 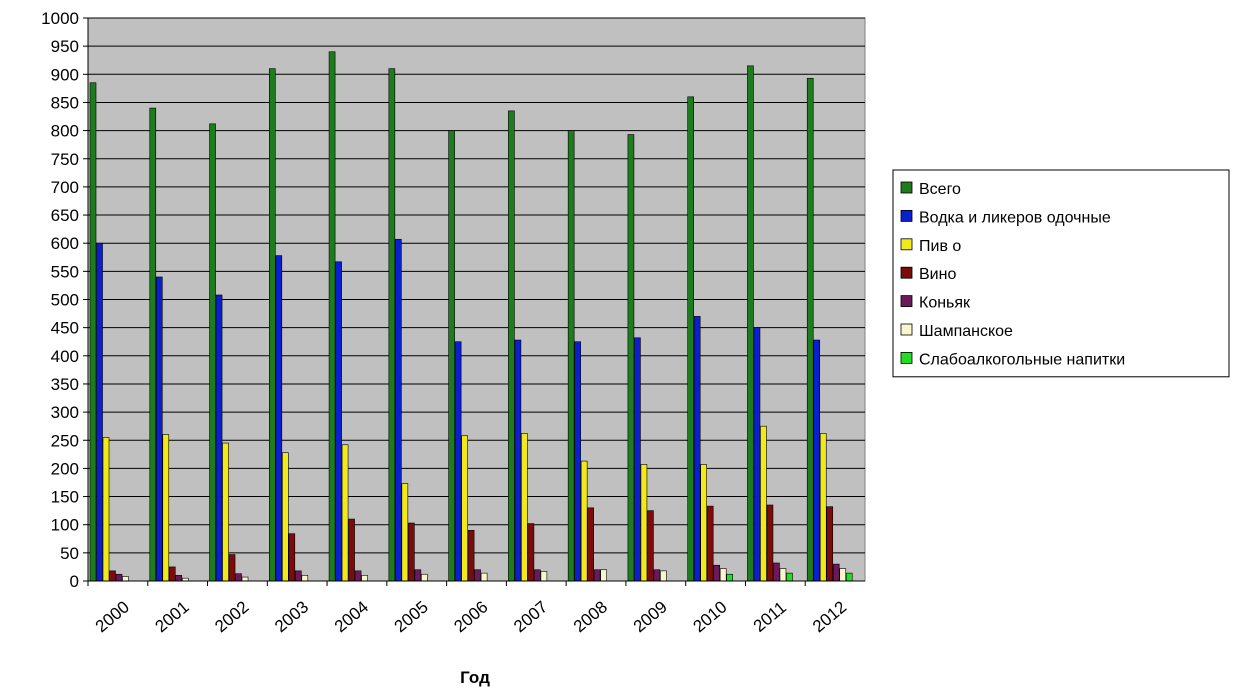 I want to click on y-tick-label: 300, so click(x=65, y=412).